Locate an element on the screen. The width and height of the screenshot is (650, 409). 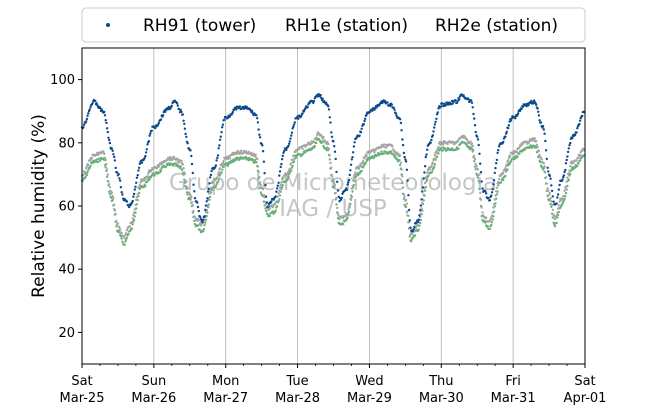
x-tick-day: Tue is located at coordinates (296, 381).